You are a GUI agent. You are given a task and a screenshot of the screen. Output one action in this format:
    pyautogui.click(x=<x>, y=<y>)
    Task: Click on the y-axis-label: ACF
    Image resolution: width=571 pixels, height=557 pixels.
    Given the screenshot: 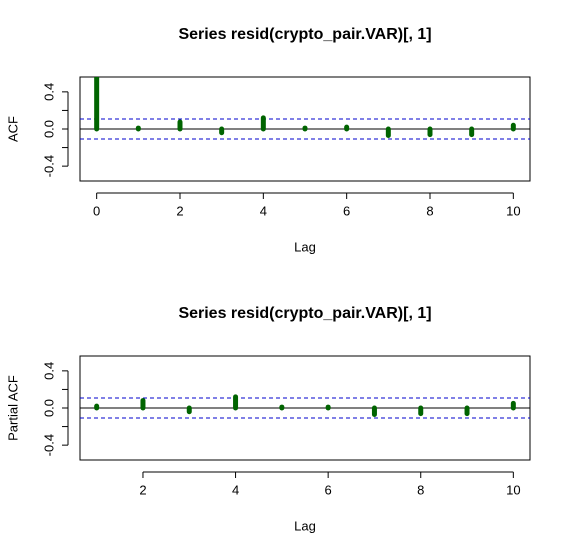 What is the action you would take?
    pyautogui.click(x=12, y=129)
    